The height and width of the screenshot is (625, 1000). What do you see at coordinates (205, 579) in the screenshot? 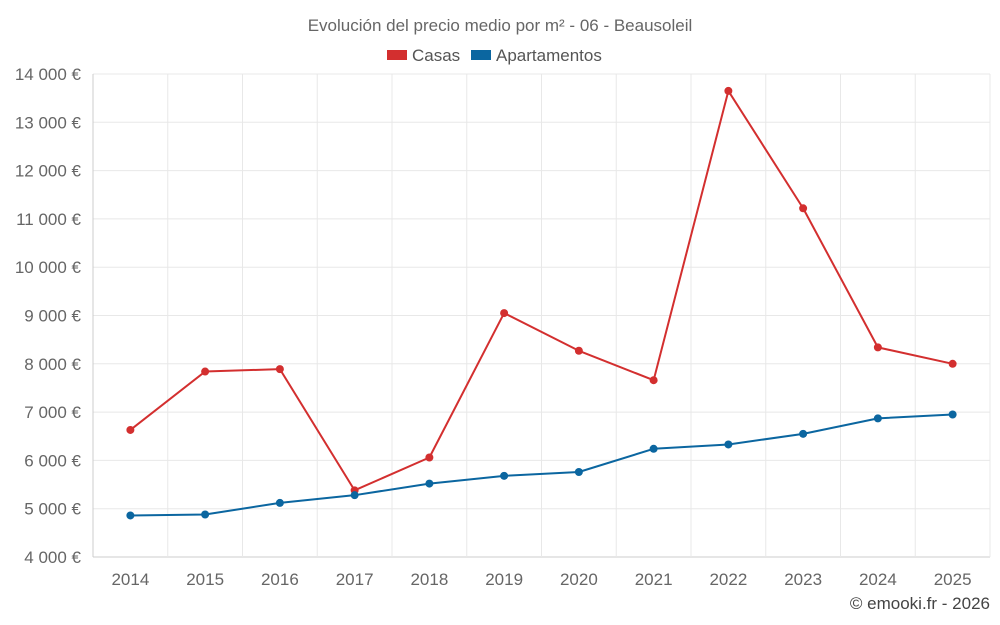
I see `x-tick-label: 2015` at bounding box center [205, 579].